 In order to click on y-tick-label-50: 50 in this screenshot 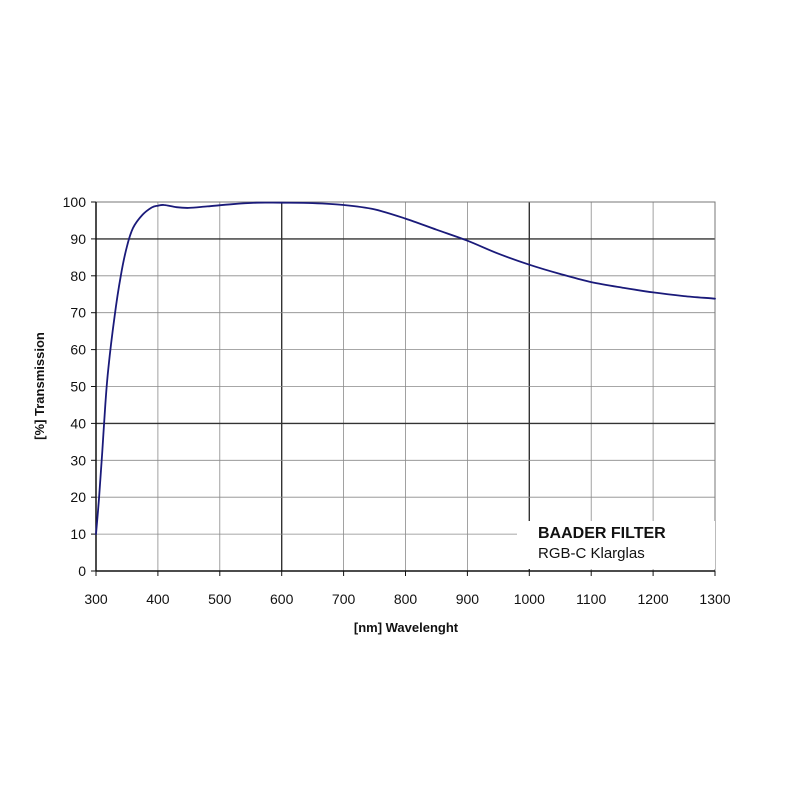, I will do `click(78, 387)`.